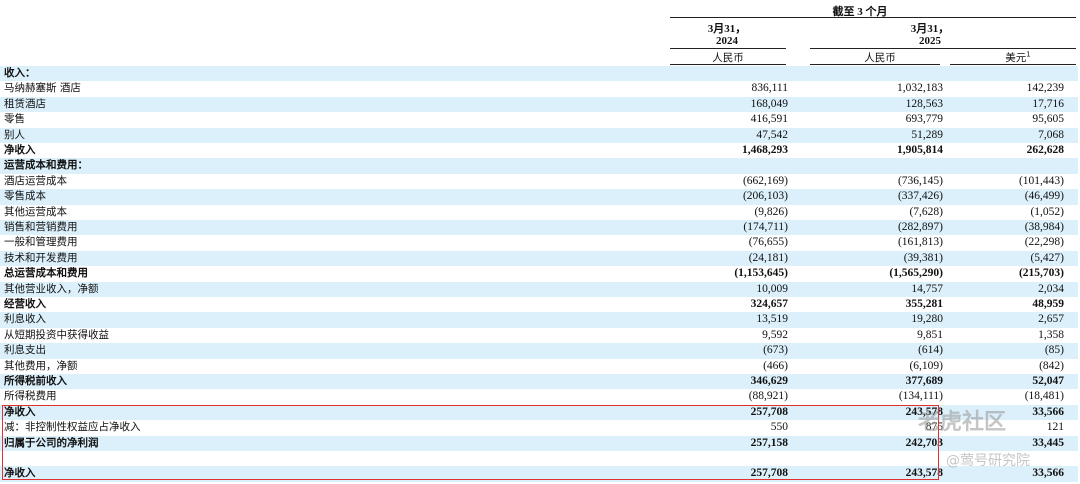 The image size is (1080, 484). What do you see at coordinates (1051, 134) in the screenshot?
I see `cell-value: 7,068` at bounding box center [1051, 134].